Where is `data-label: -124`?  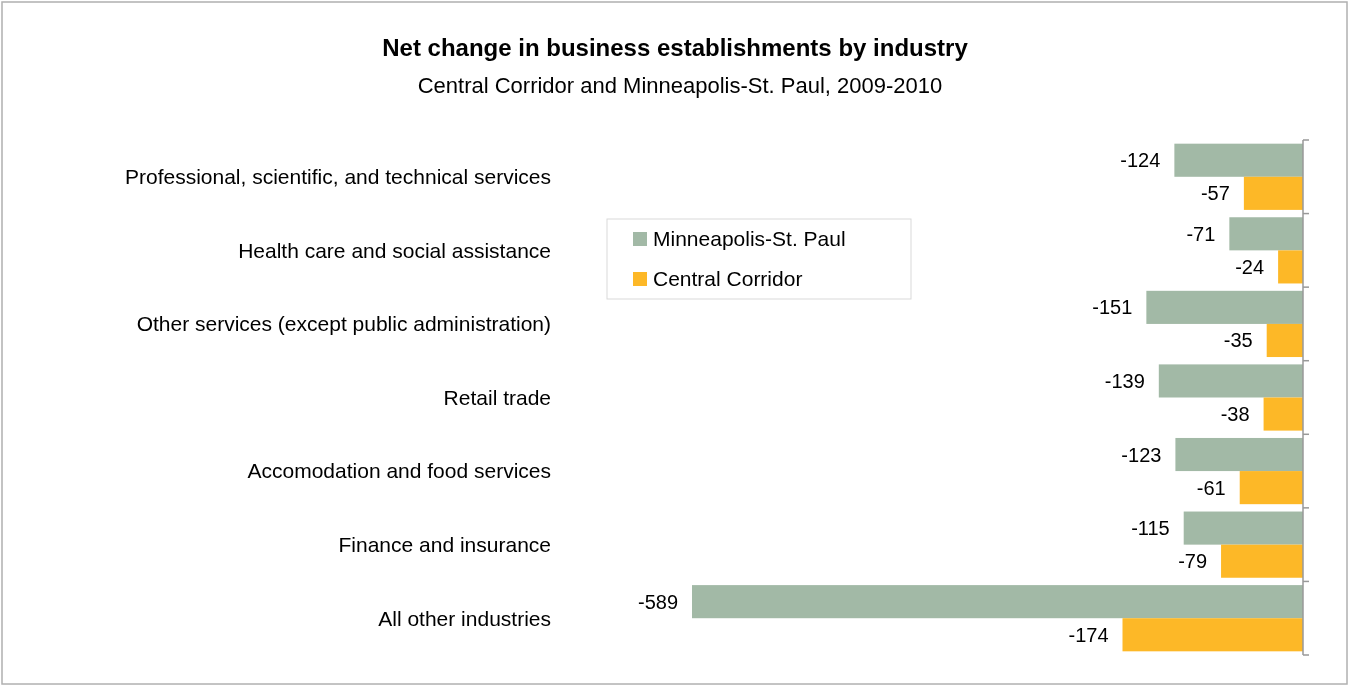 data-label: -124 is located at coordinates (1140, 160).